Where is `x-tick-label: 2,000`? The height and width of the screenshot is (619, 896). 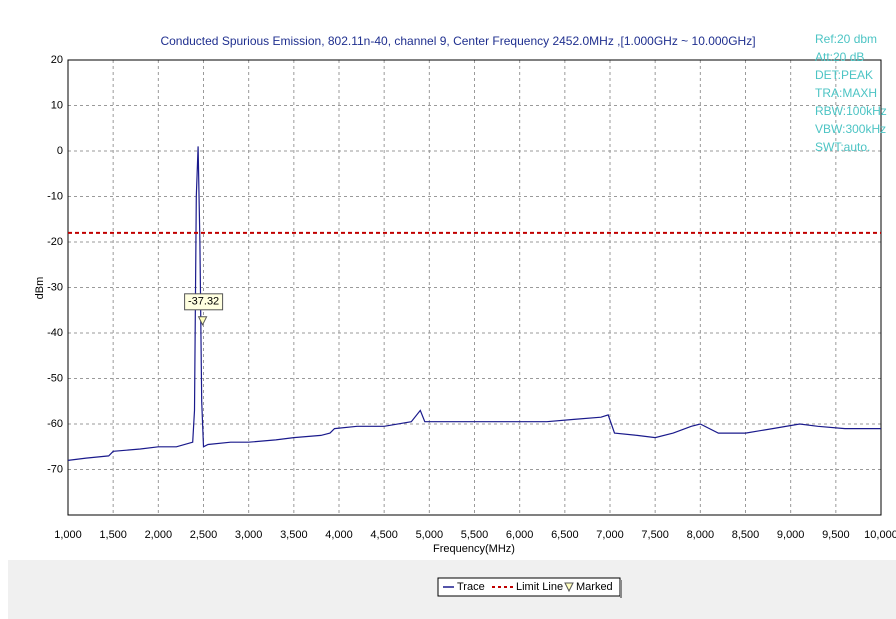 x-tick-label: 2,000 is located at coordinates (159, 535).